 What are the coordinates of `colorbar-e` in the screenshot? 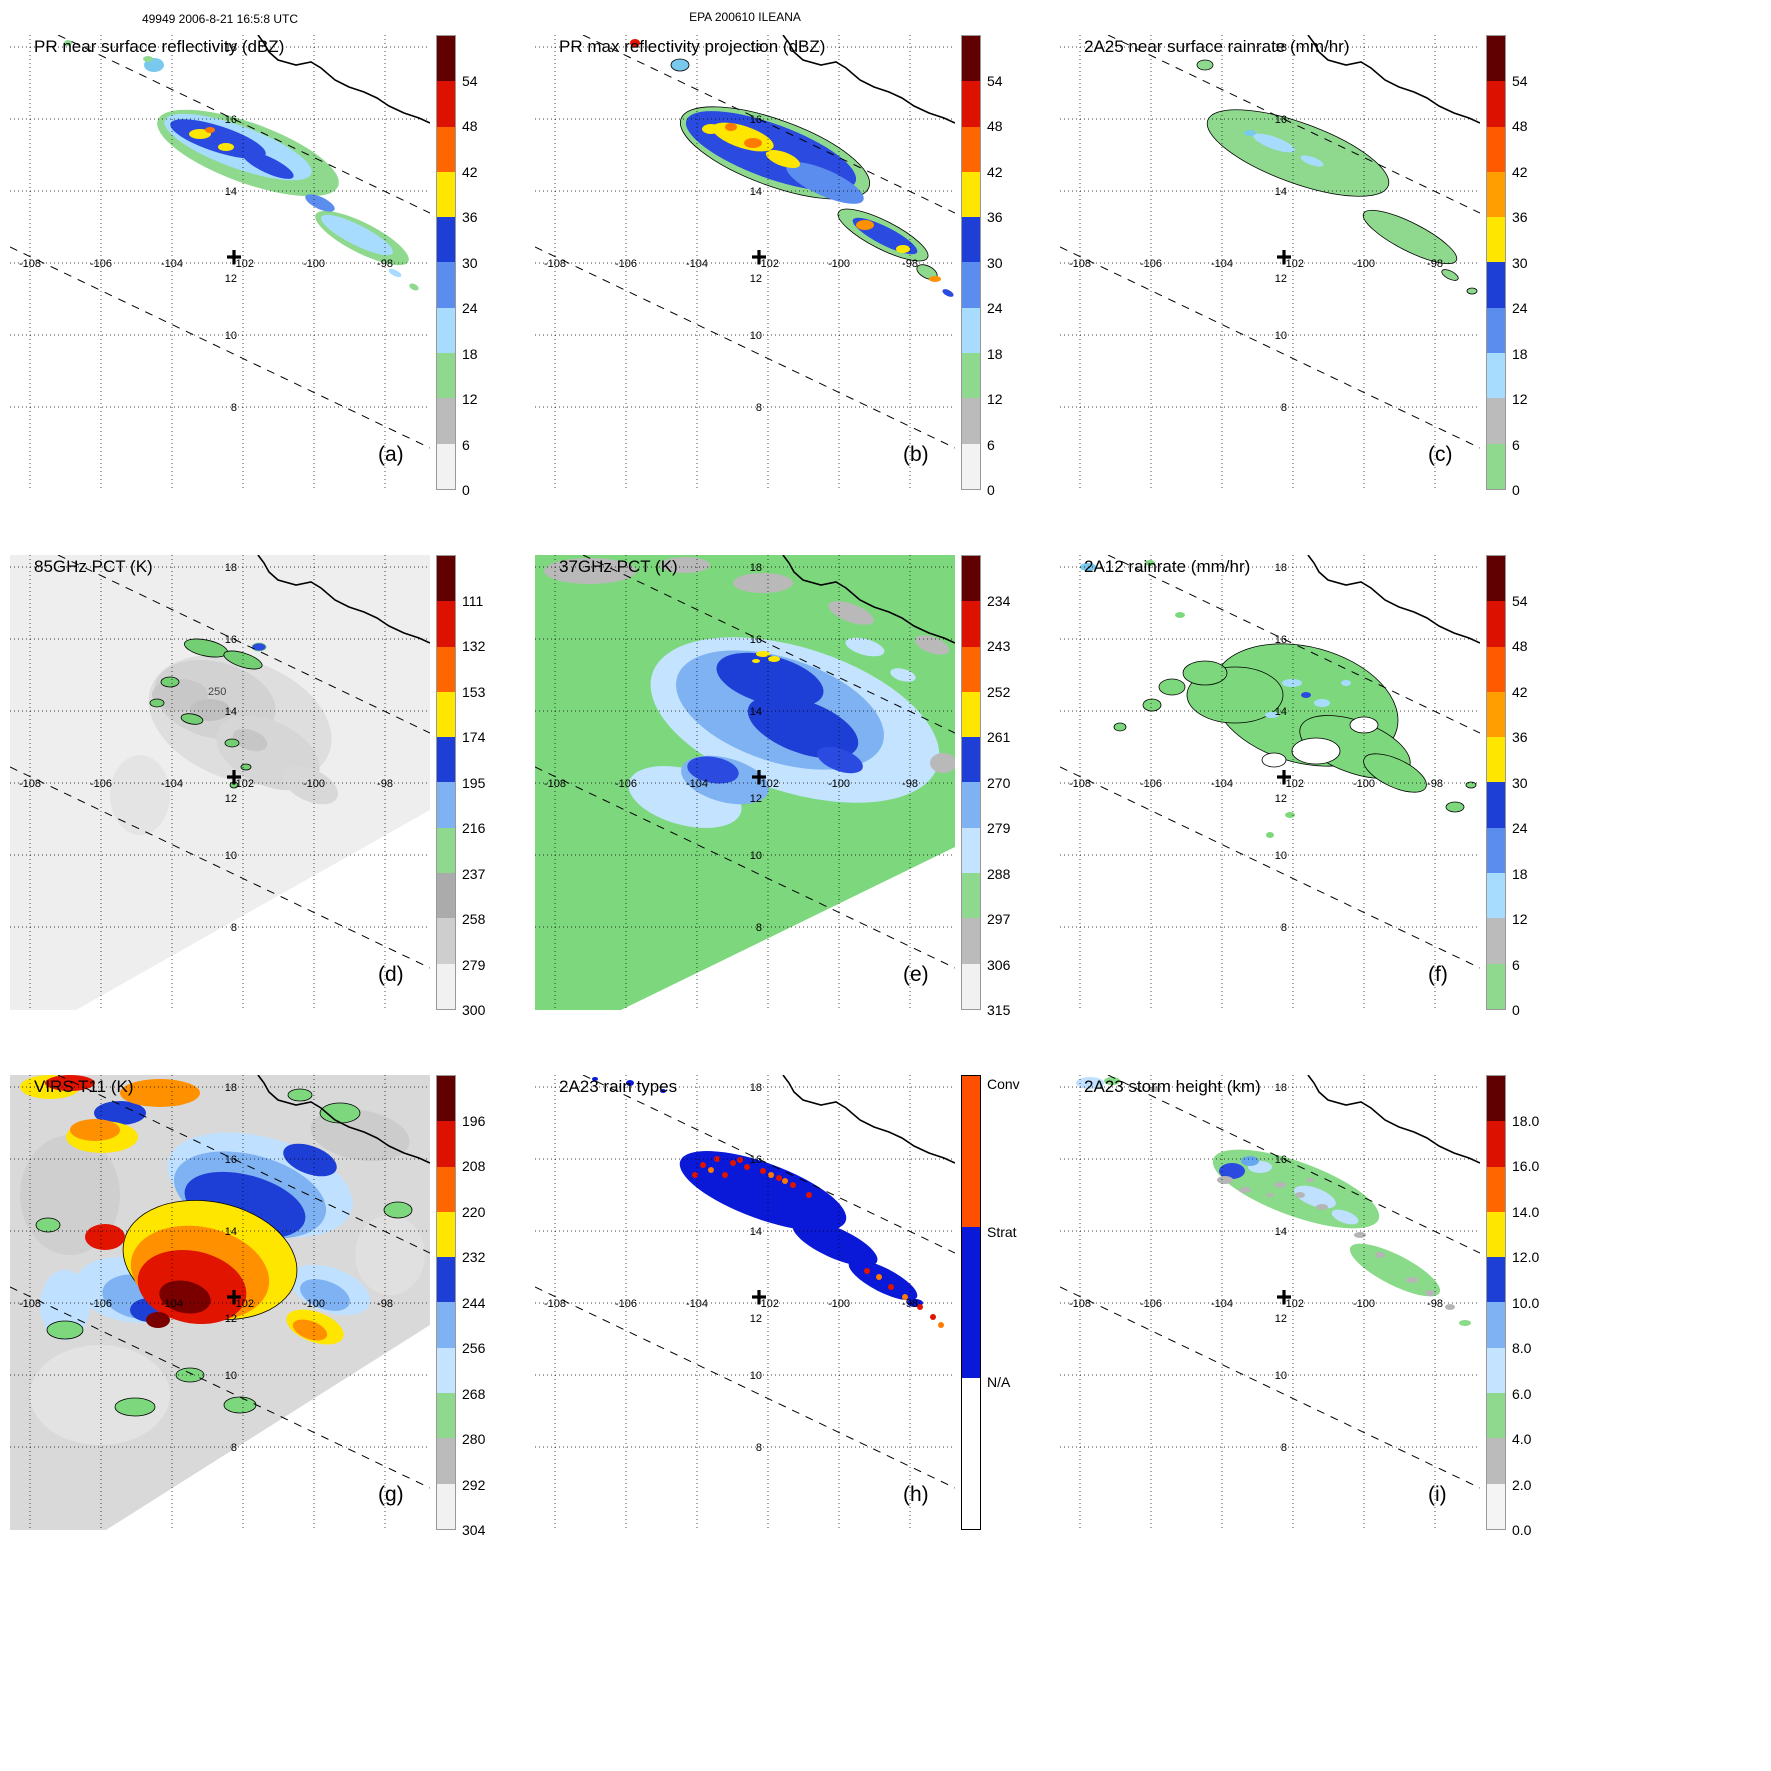 It's located at (971, 782).